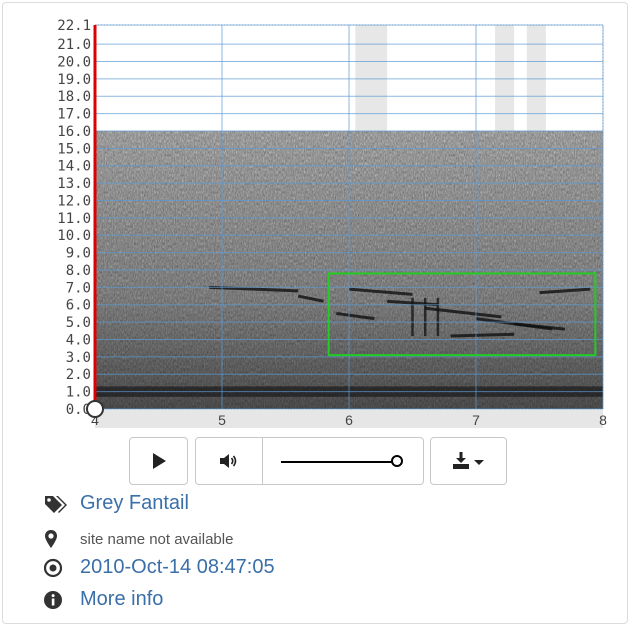 This screenshot has width=632, height=627. Describe the element at coordinates (222, 420) in the screenshot. I see `x-tick-label: 5` at that location.